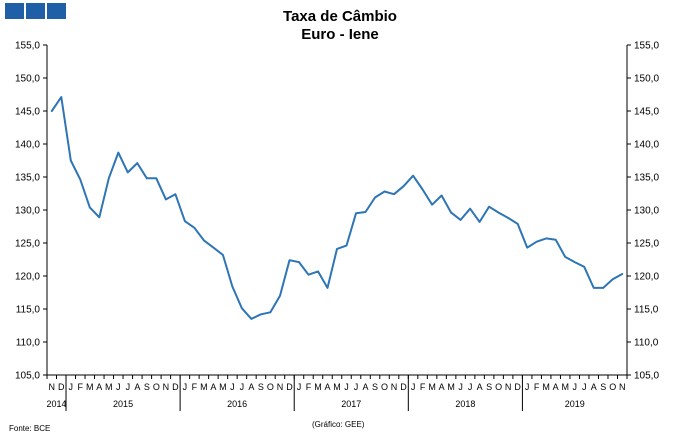  Describe the element at coordinates (27, 211) in the screenshot. I see `y-tick-label-left: 130,0` at that location.